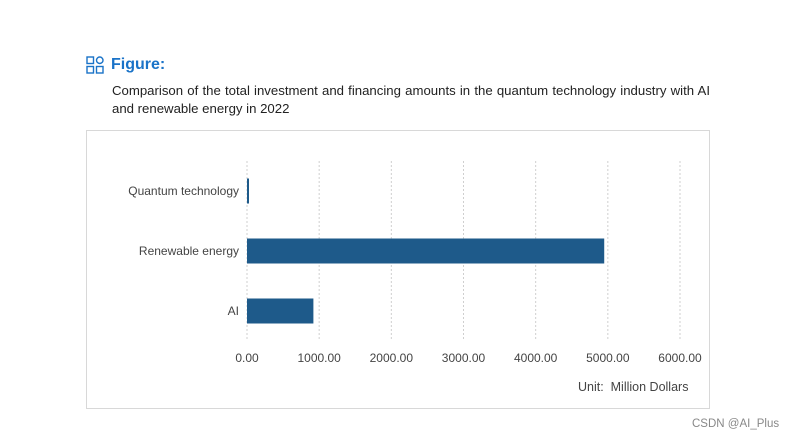  I want to click on x-tick-label: 4000.00, so click(536, 358).